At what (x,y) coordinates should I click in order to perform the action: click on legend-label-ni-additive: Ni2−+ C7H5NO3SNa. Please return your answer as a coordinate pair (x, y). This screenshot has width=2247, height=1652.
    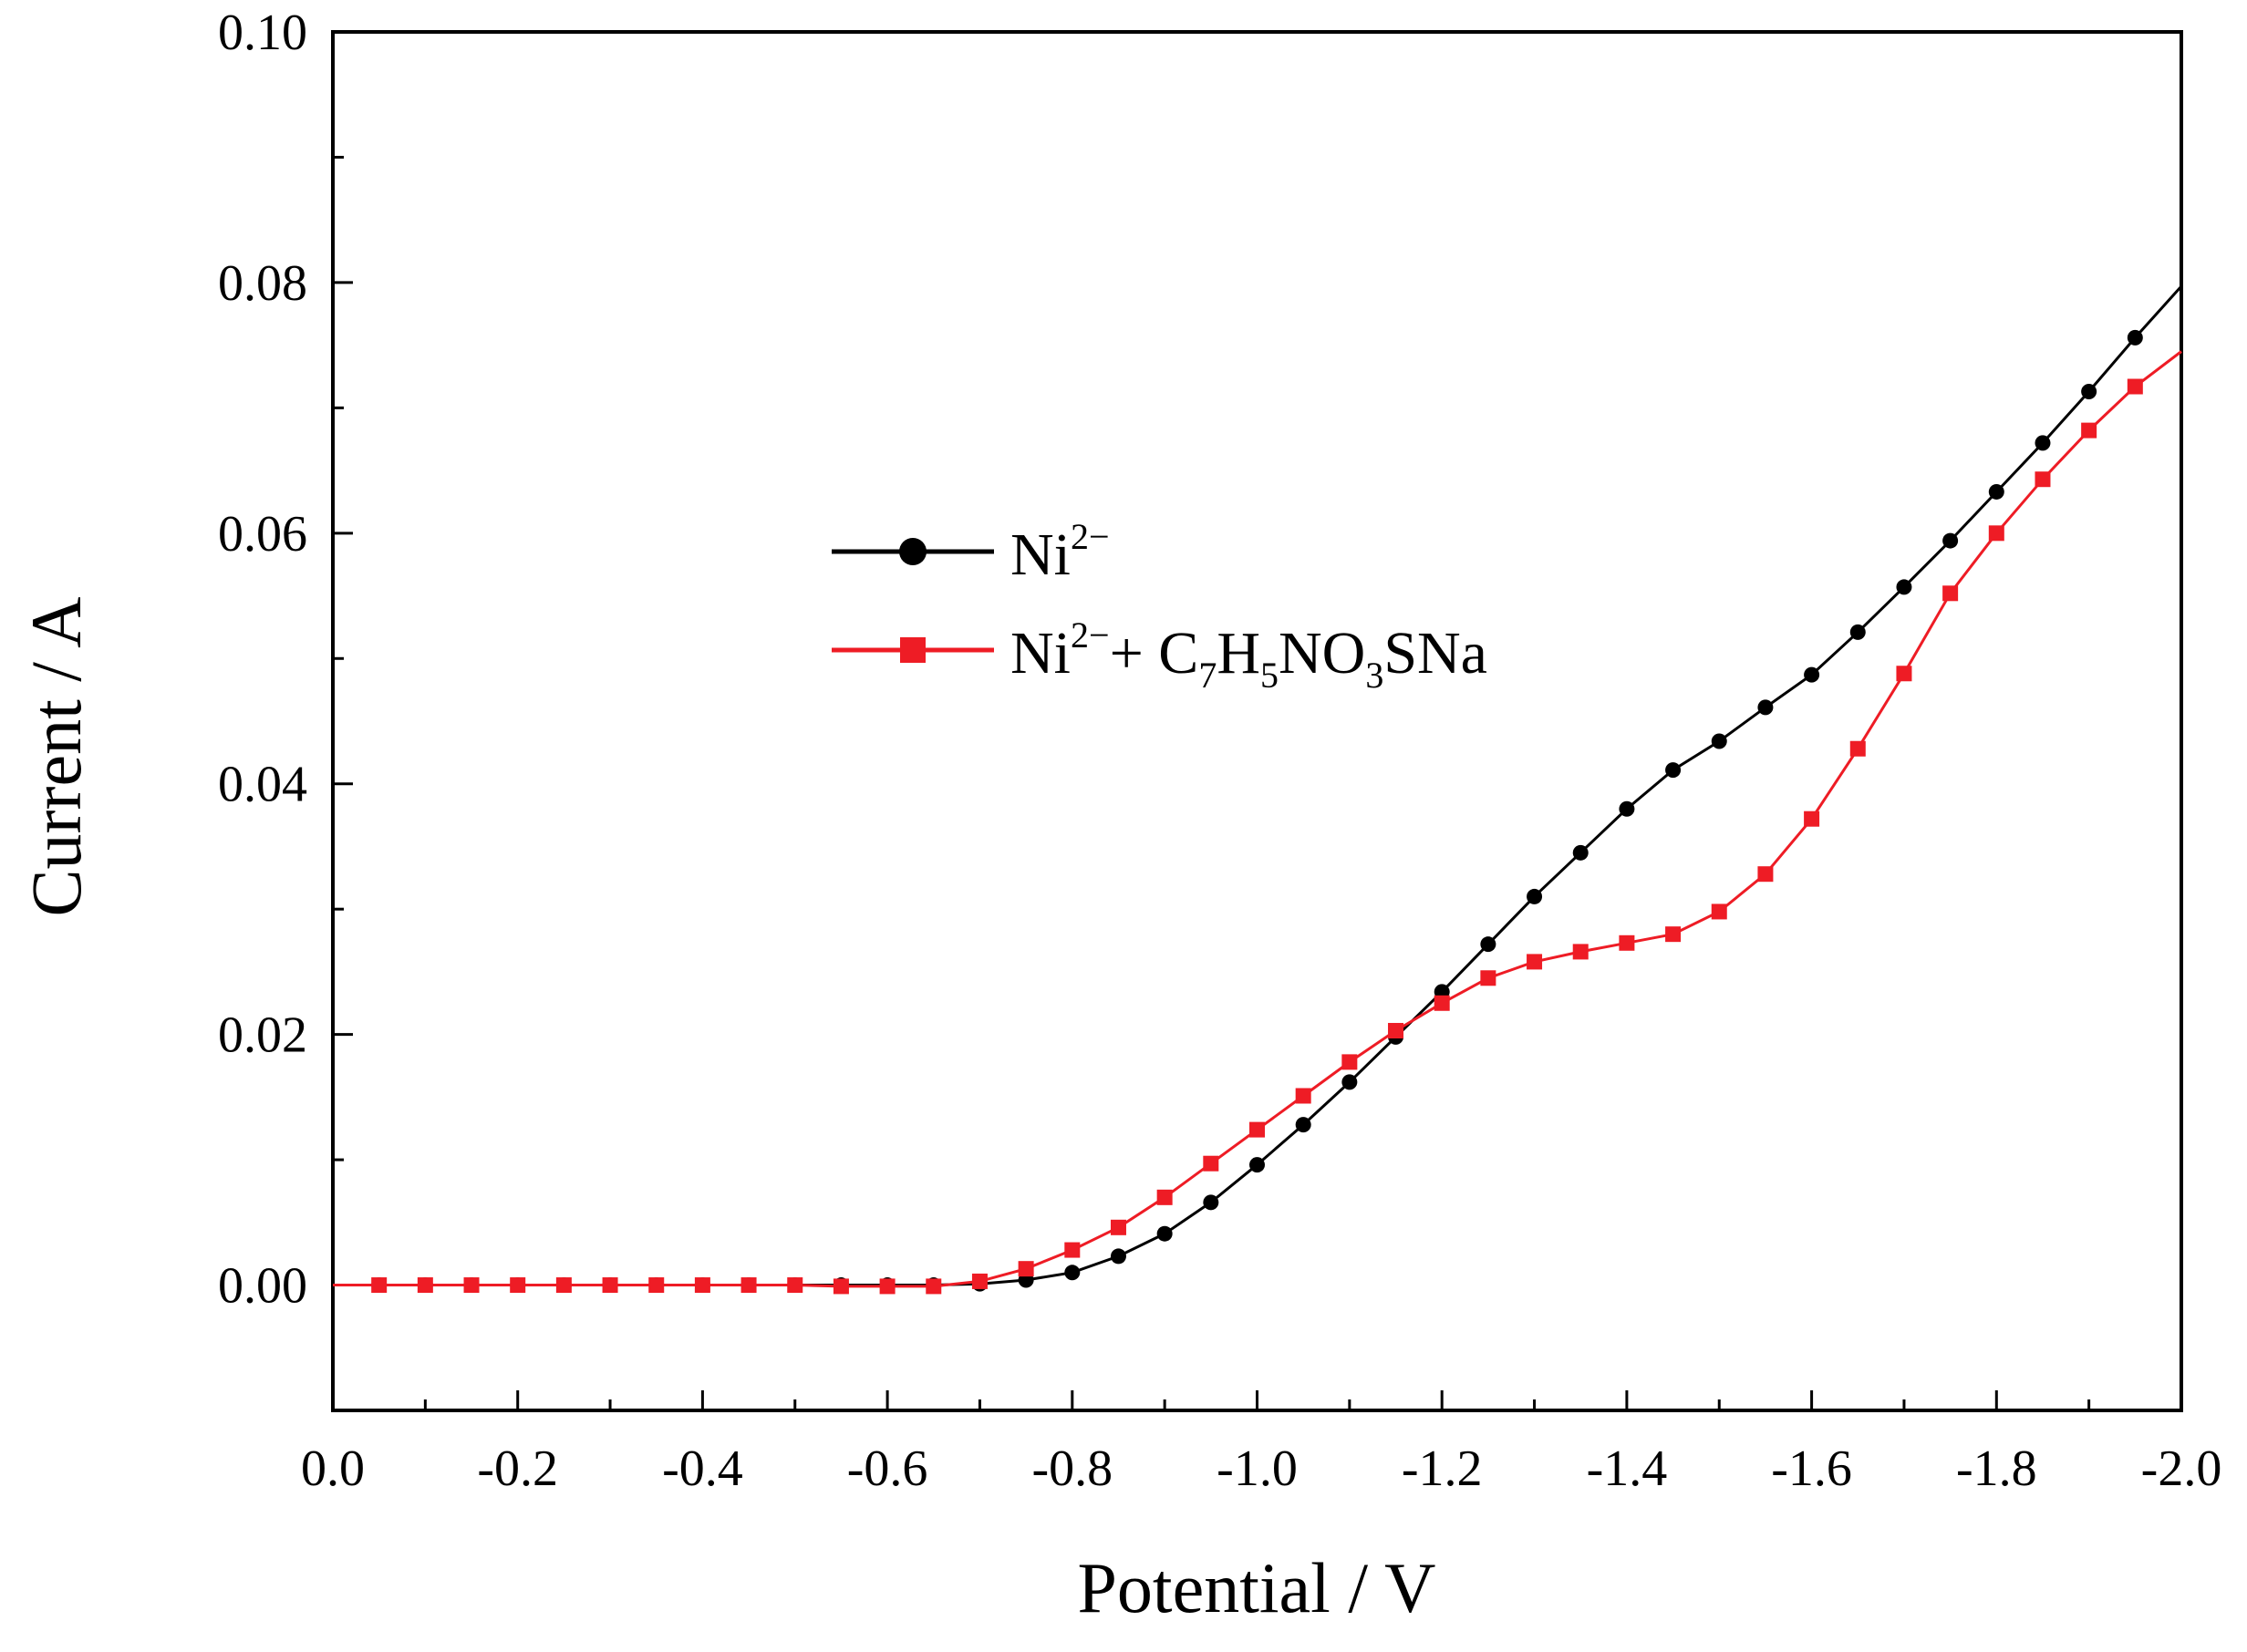
    Looking at the image, I should click on (1248, 655).